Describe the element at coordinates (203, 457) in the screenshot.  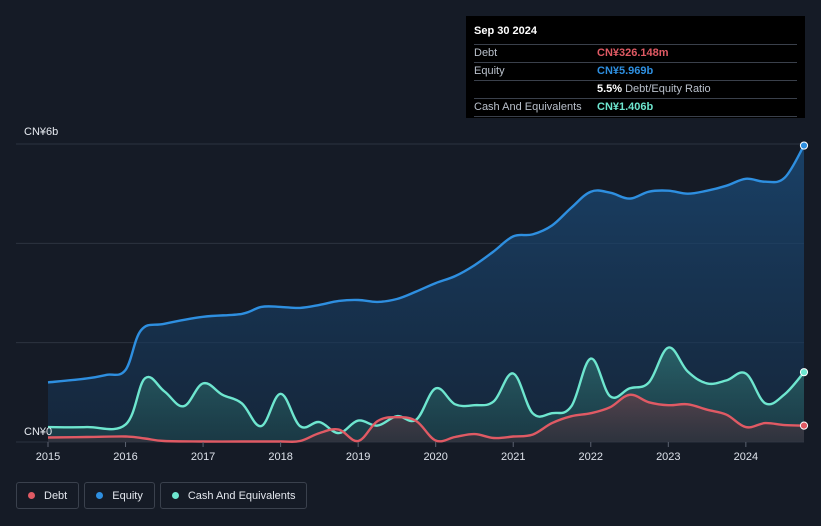
I see `x-tick-label: 2017` at that location.